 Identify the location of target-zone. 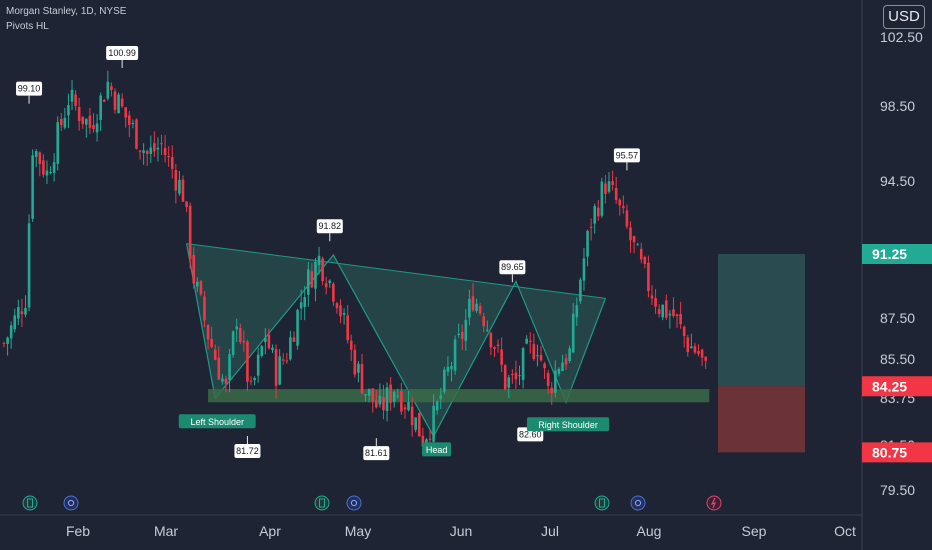
(761, 320).